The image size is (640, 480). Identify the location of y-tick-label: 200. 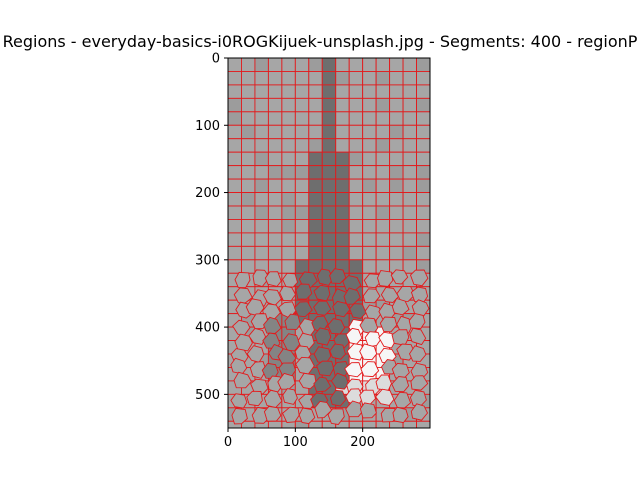
(207, 193).